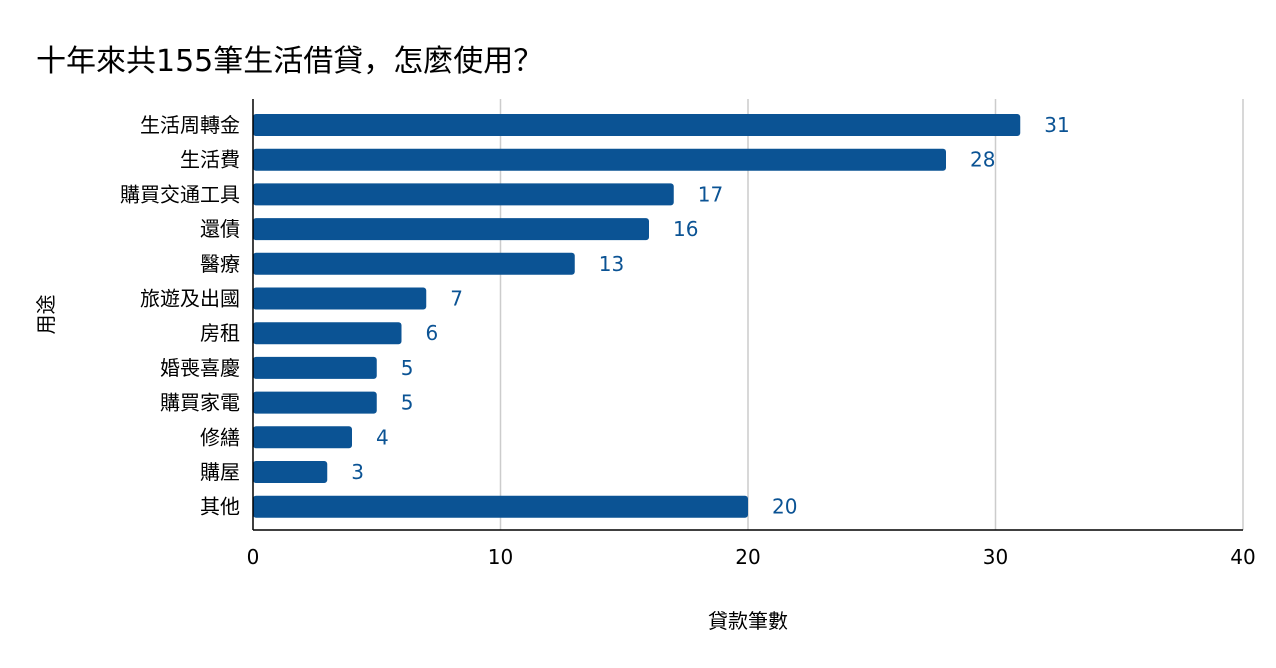  I want to click on value-label: 16, so click(685, 229).